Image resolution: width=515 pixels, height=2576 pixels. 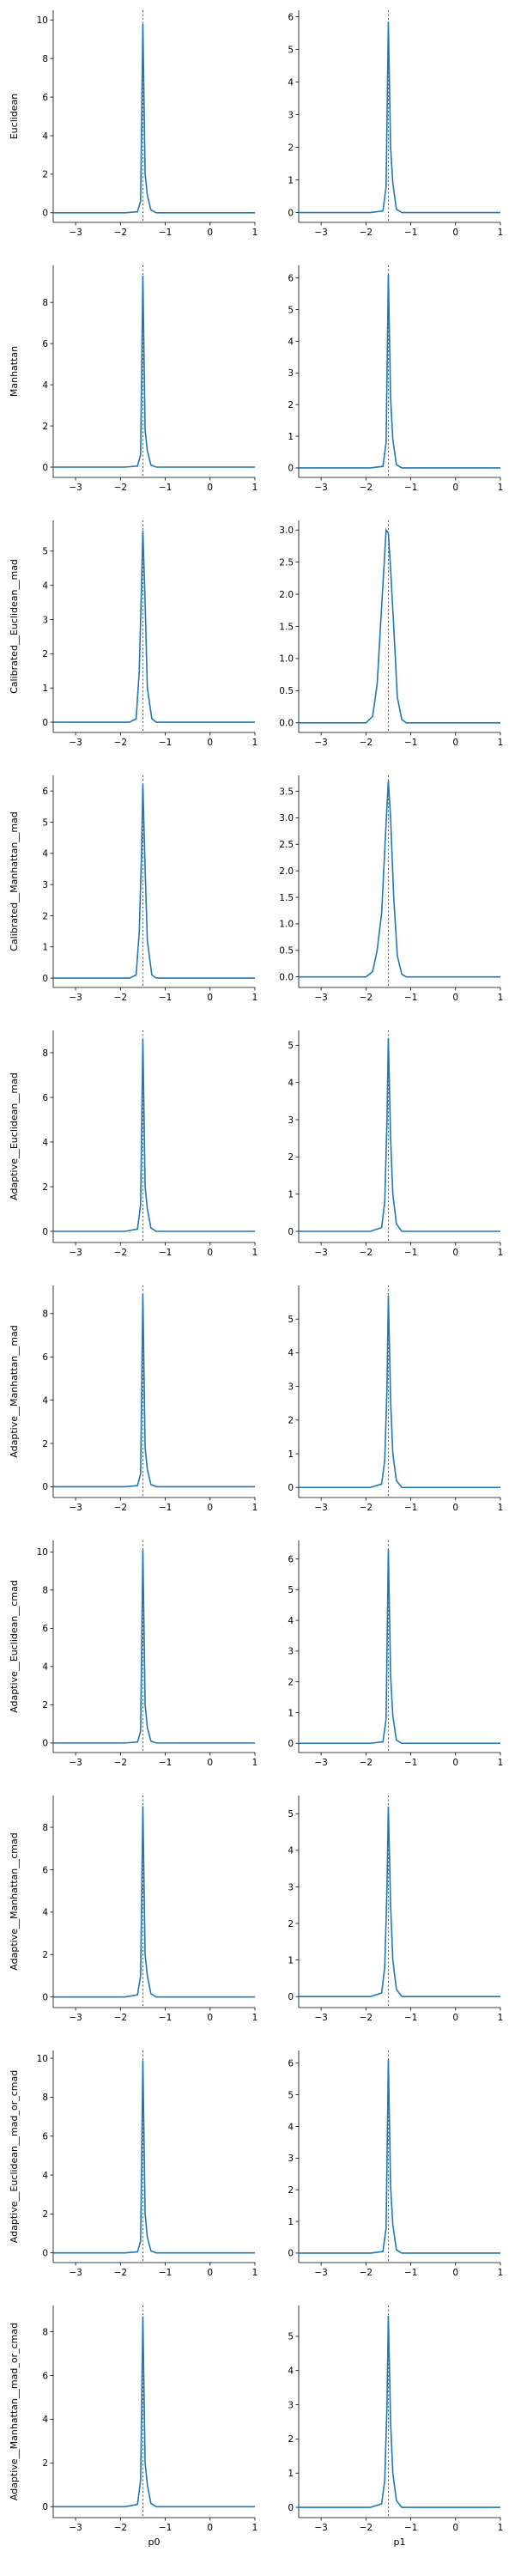 I want to click on subplot-r7-c0: 0 2 4 6 8 −3 −2 −1 0 1 Adaptive__Manhattan__cmad, so click(x=133, y=1909).